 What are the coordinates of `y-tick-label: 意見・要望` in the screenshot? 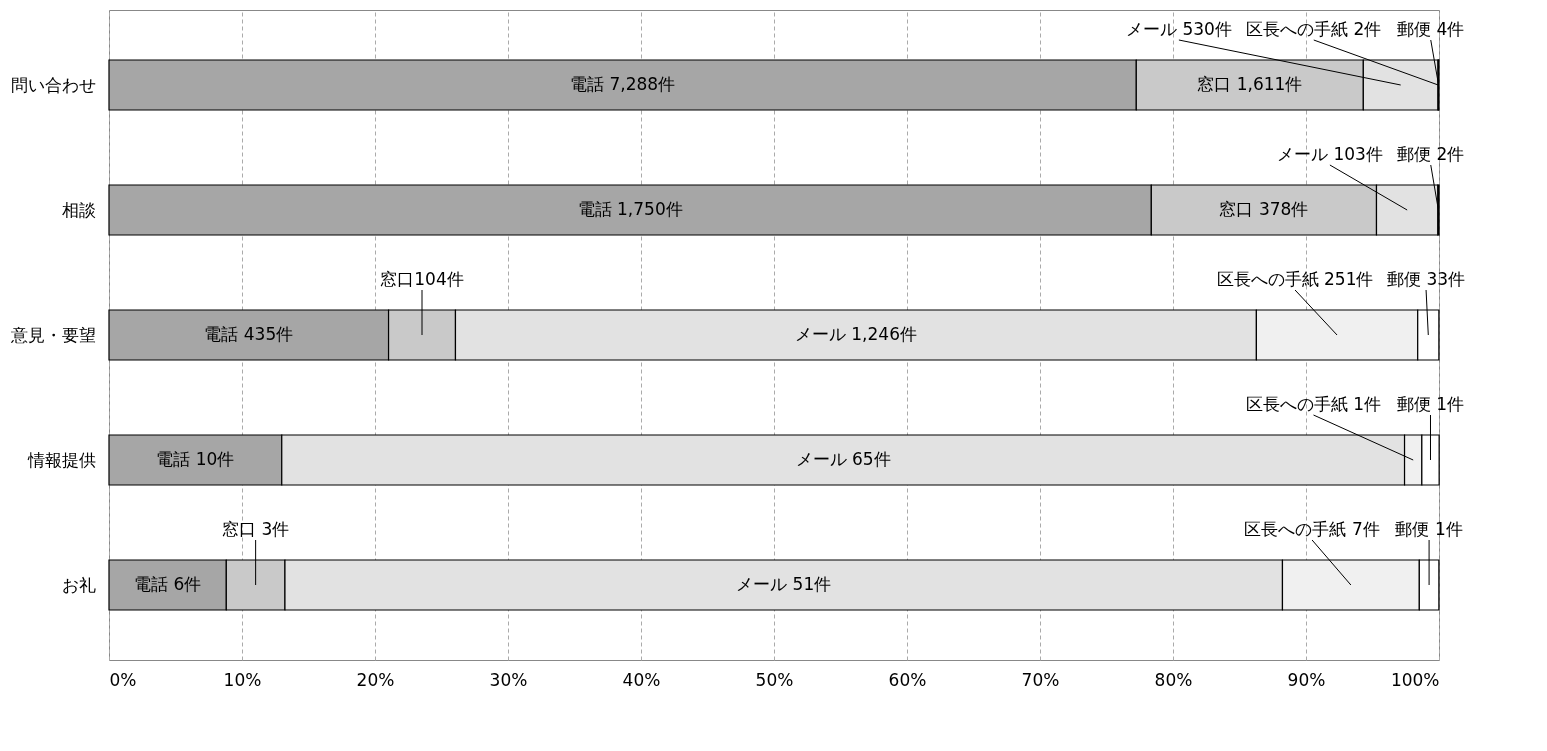 It's located at (52, 334).